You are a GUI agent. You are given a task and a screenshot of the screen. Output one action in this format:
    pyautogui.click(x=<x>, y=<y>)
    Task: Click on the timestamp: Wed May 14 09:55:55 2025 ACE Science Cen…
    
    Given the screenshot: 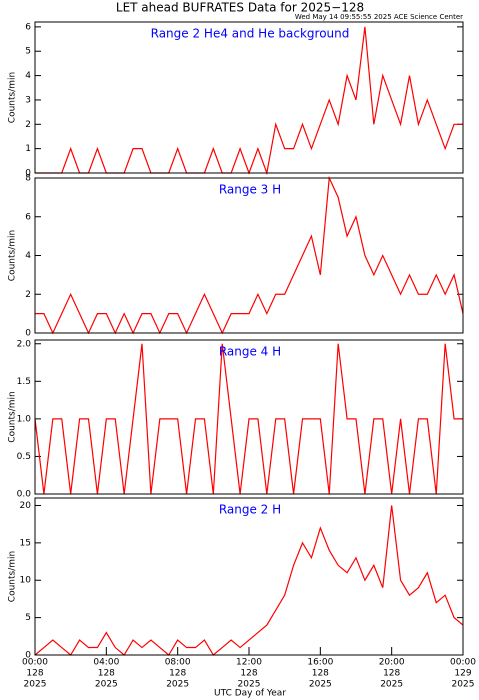 What is the action you would take?
    pyautogui.click(x=379, y=17)
    